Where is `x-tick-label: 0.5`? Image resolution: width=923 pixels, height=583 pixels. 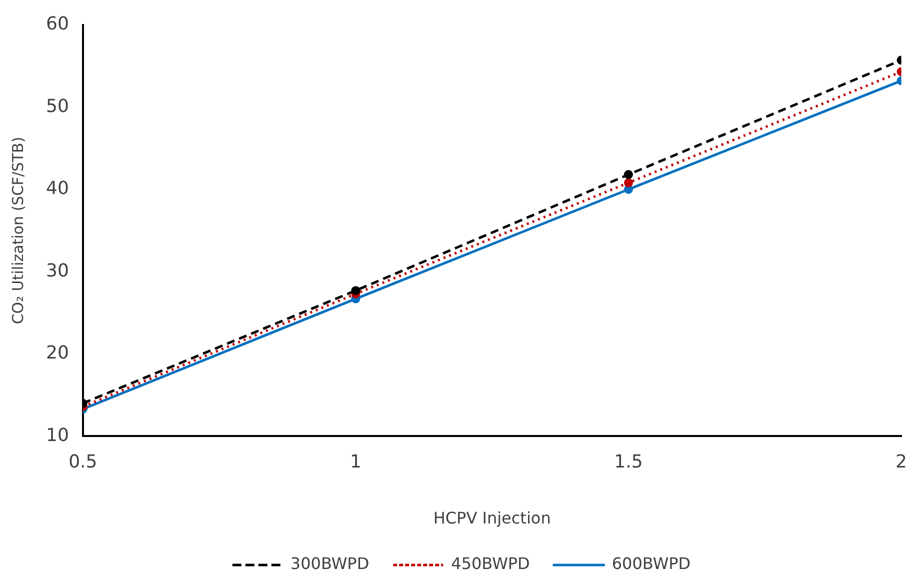 x-tick-label: 0.5 is located at coordinates (83, 462).